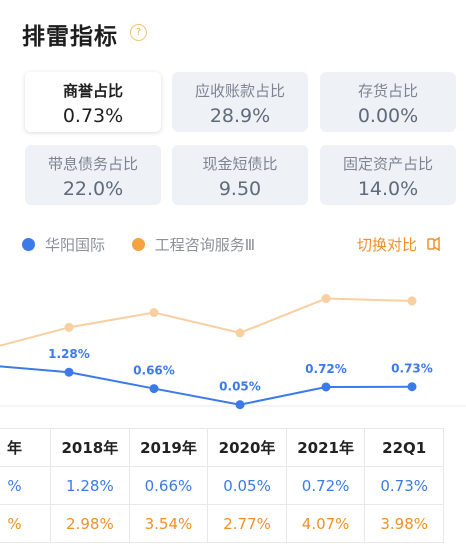  What do you see at coordinates (138, 32) in the screenshot?
I see `help-icon: ?` at bounding box center [138, 32].